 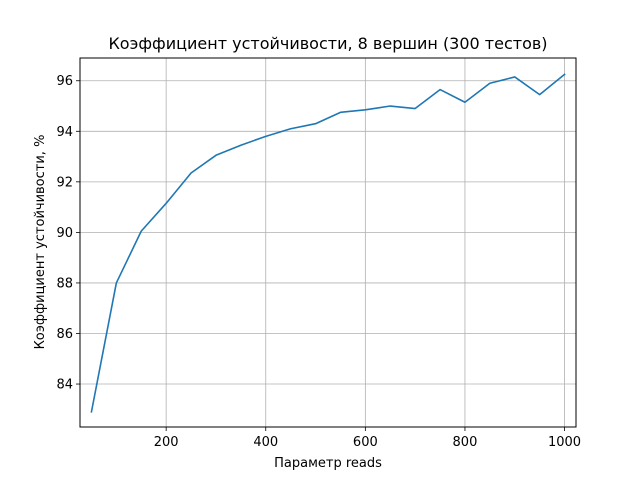 I want to click on y-tick-label: 96, so click(x=64, y=81).